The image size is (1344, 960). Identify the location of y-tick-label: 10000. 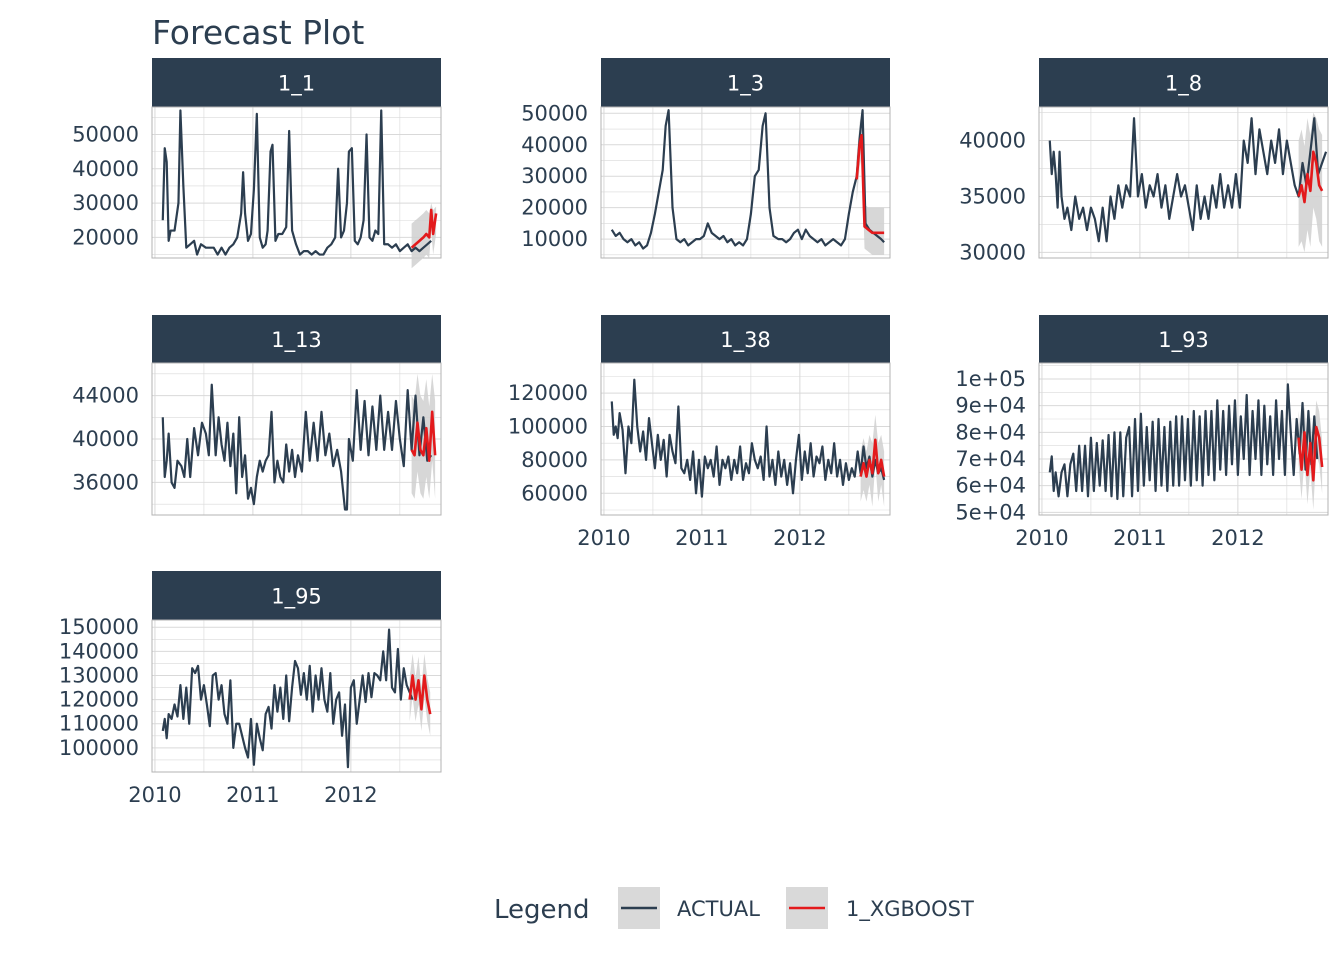
(554, 239).